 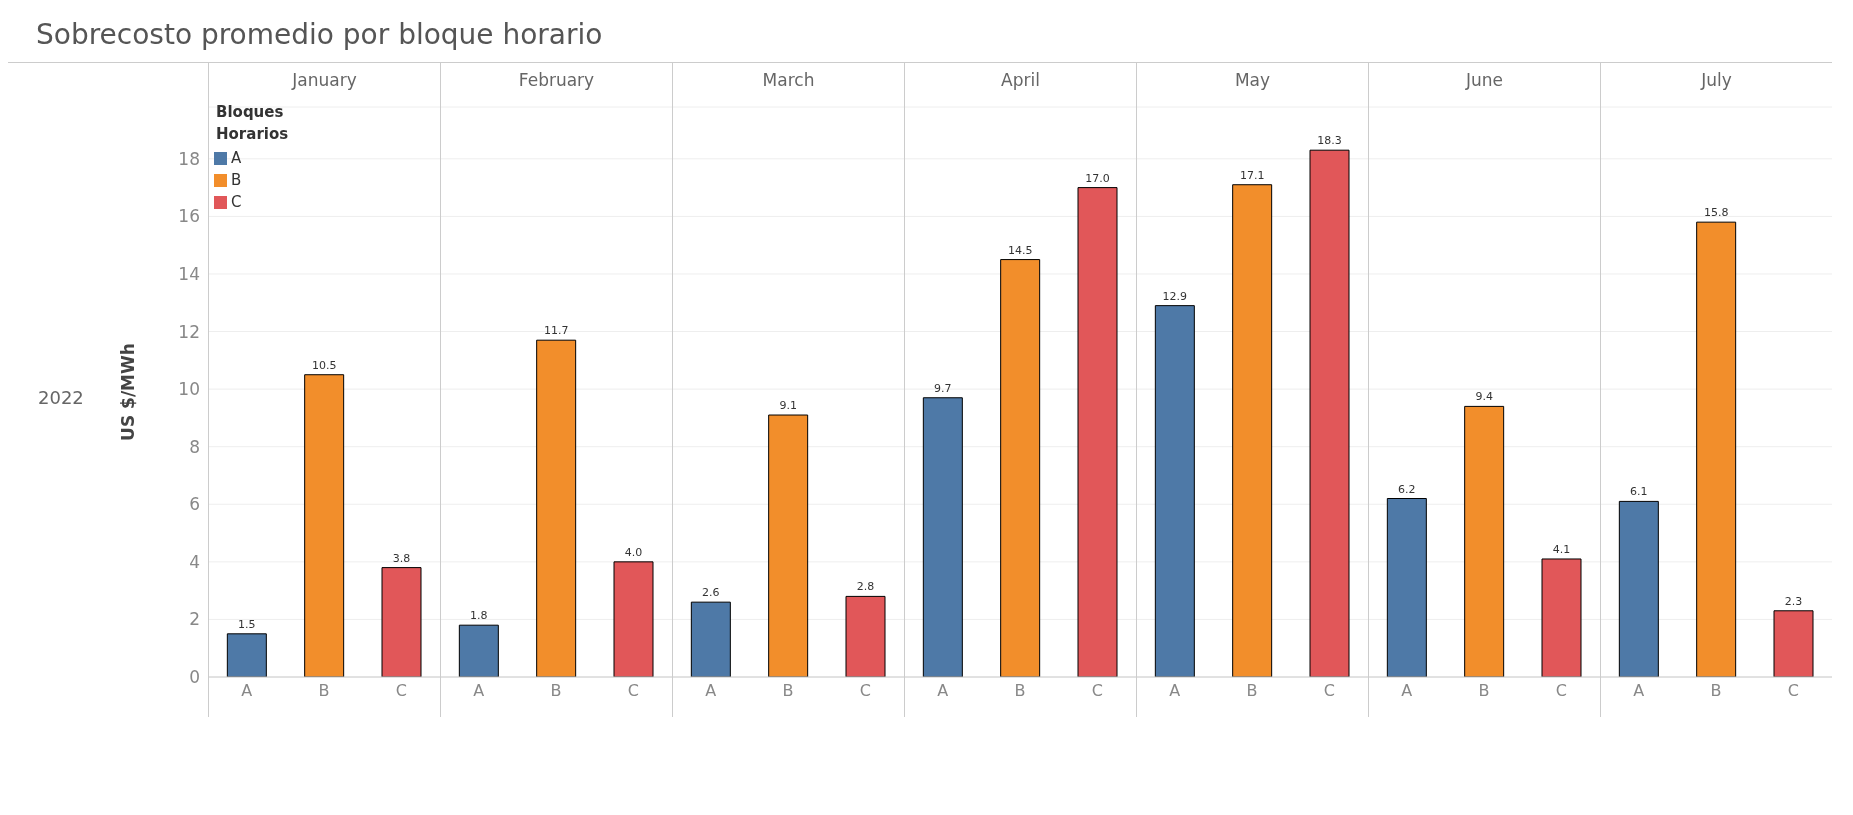 I want to click on text: 6.1, so click(x=1639, y=492).